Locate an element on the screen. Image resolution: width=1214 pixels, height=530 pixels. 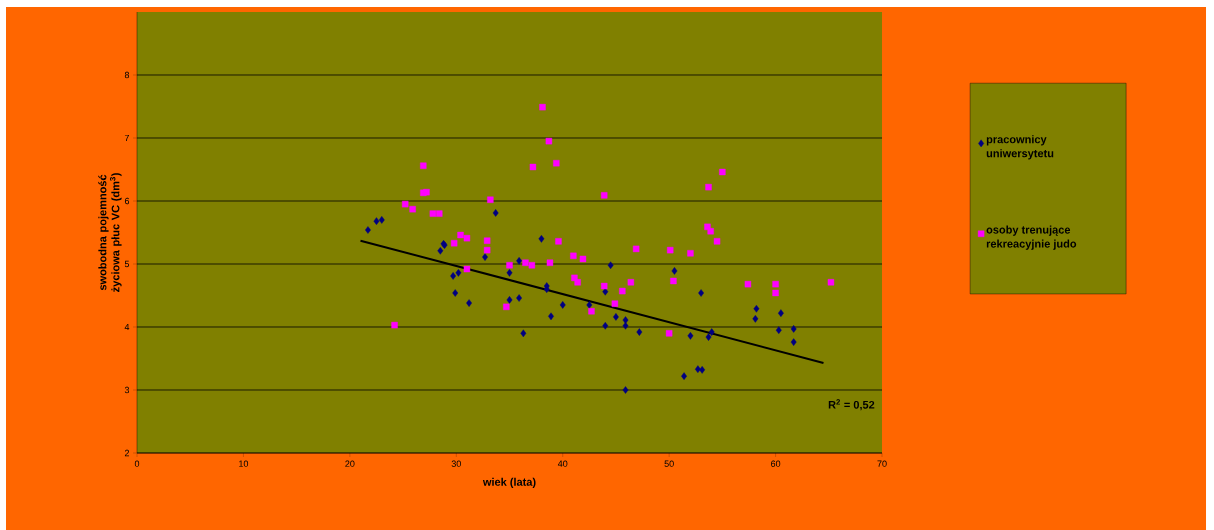
y-tick-label: 3 is located at coordinates (127, 390).